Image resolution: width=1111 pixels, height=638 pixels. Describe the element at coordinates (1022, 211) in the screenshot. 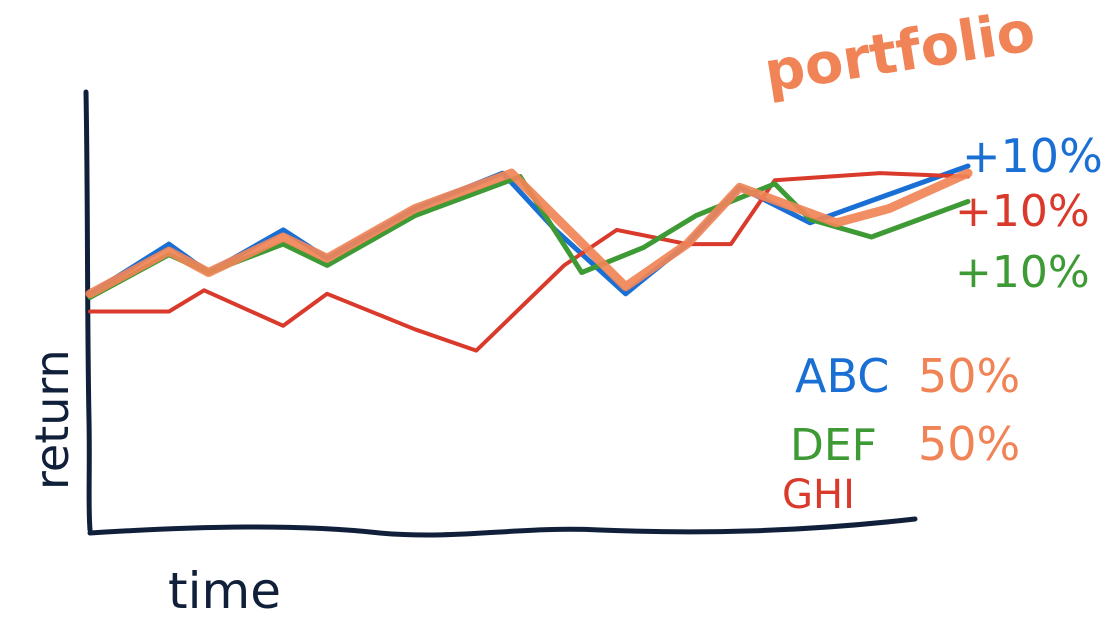

I see `end-label-ghi: +10%` at that location.